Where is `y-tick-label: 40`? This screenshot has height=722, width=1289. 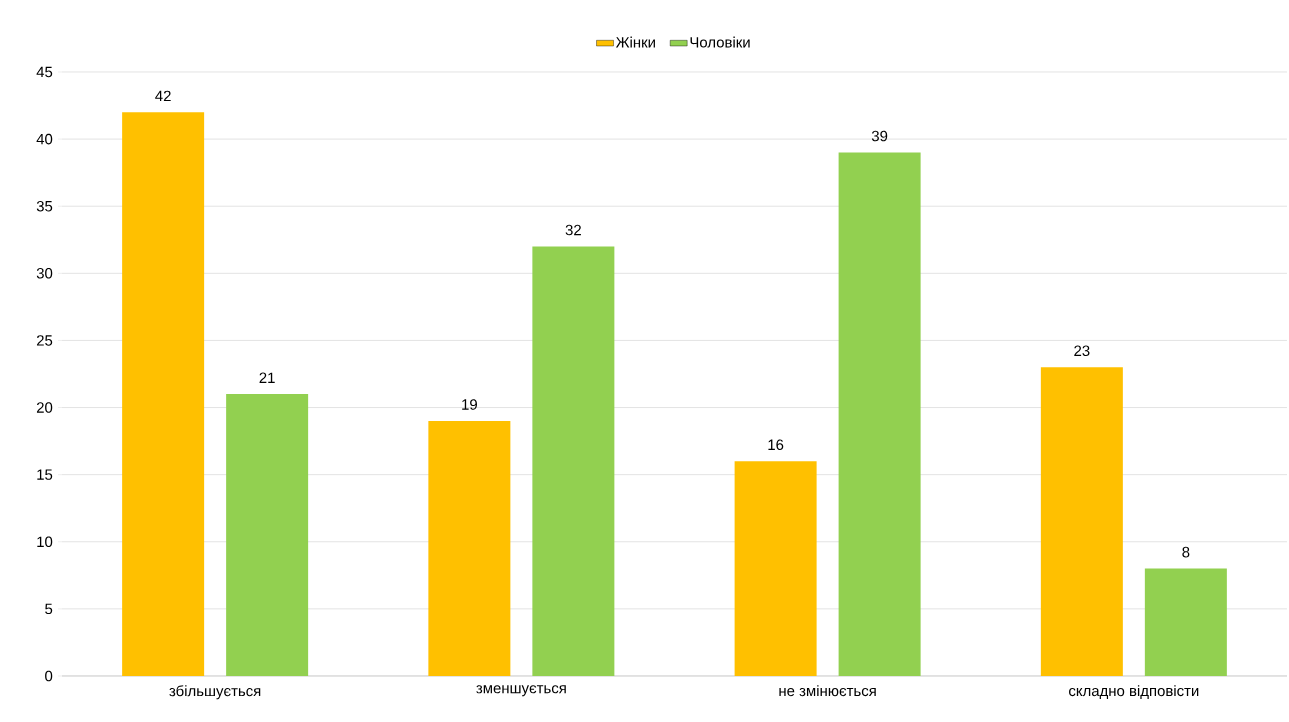 y-tick-label: 40 is located at coordinates (44, 139).